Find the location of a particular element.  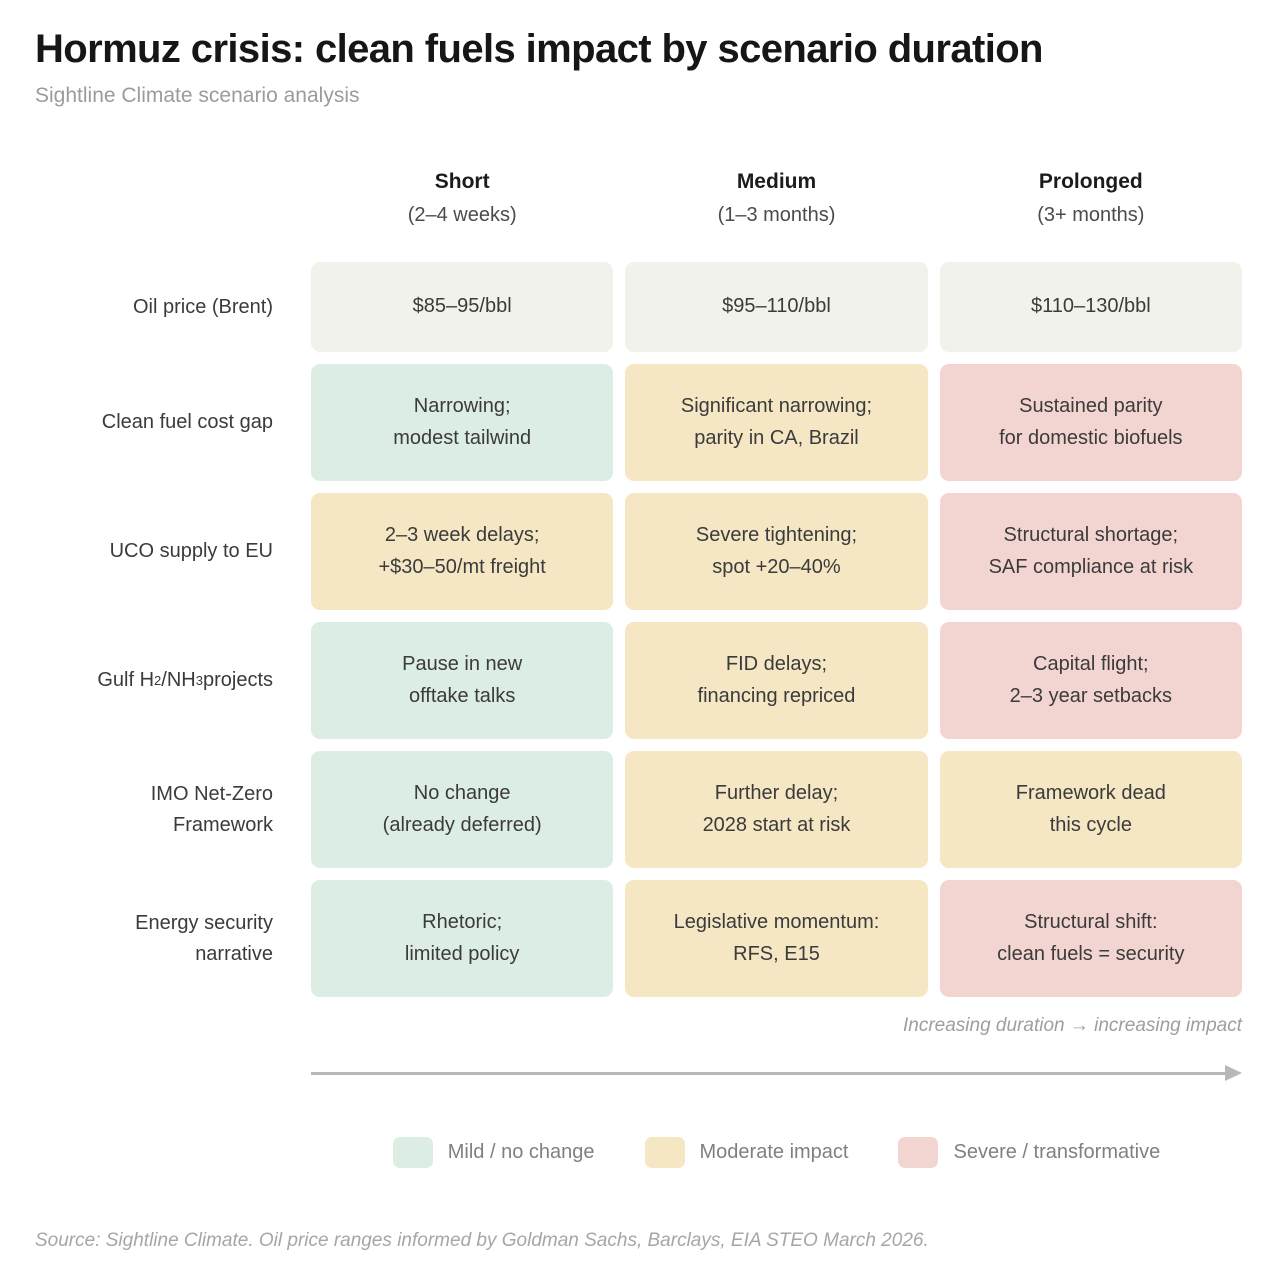

column-header-label: Short is located at coordinates (462, 181).